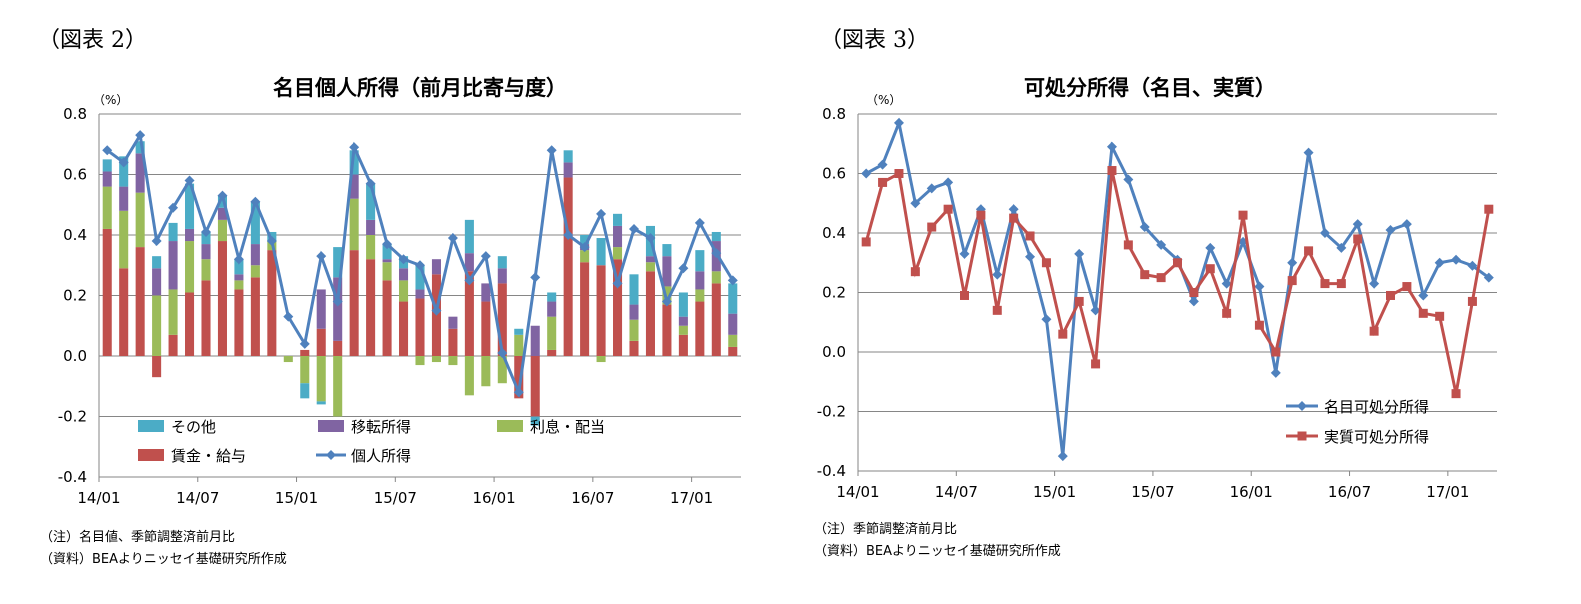 The width and height of the screenshot is (1581, 604). Describe the element at coordinates (92, 40) in the screenshot. I see `figure-2-label: （図表 2）` at that location.